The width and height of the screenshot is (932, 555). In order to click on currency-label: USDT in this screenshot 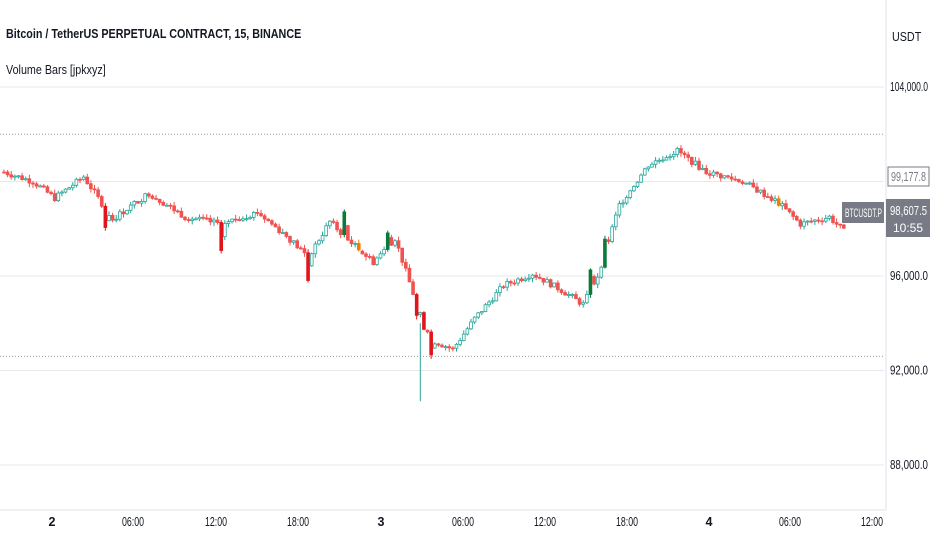, I will do `click(907, 37)`.